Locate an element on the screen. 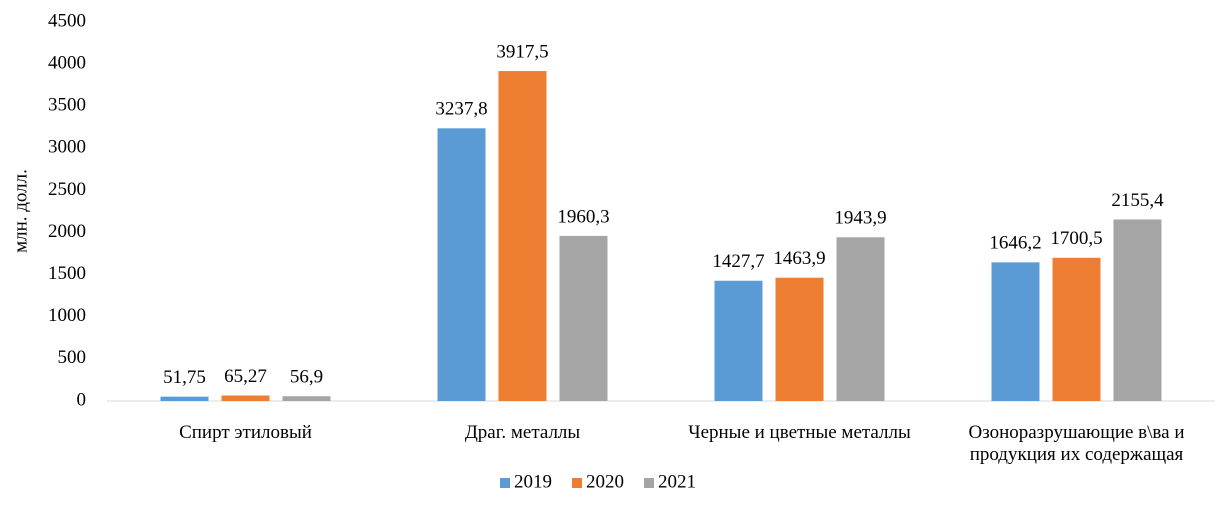  legend-label: 2019 is located at coordinates (533, 481).